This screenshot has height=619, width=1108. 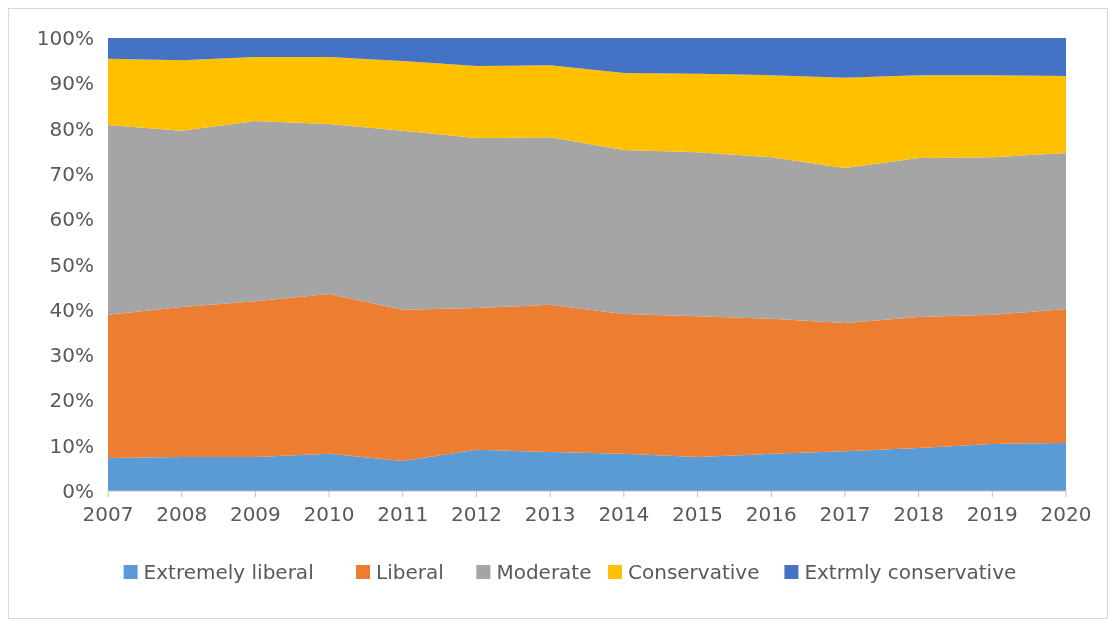 What do you see at coordinates (228, 572) in the screenshot?
I see `legend-label: Extremely liberal` at bounding box center [228, 572].